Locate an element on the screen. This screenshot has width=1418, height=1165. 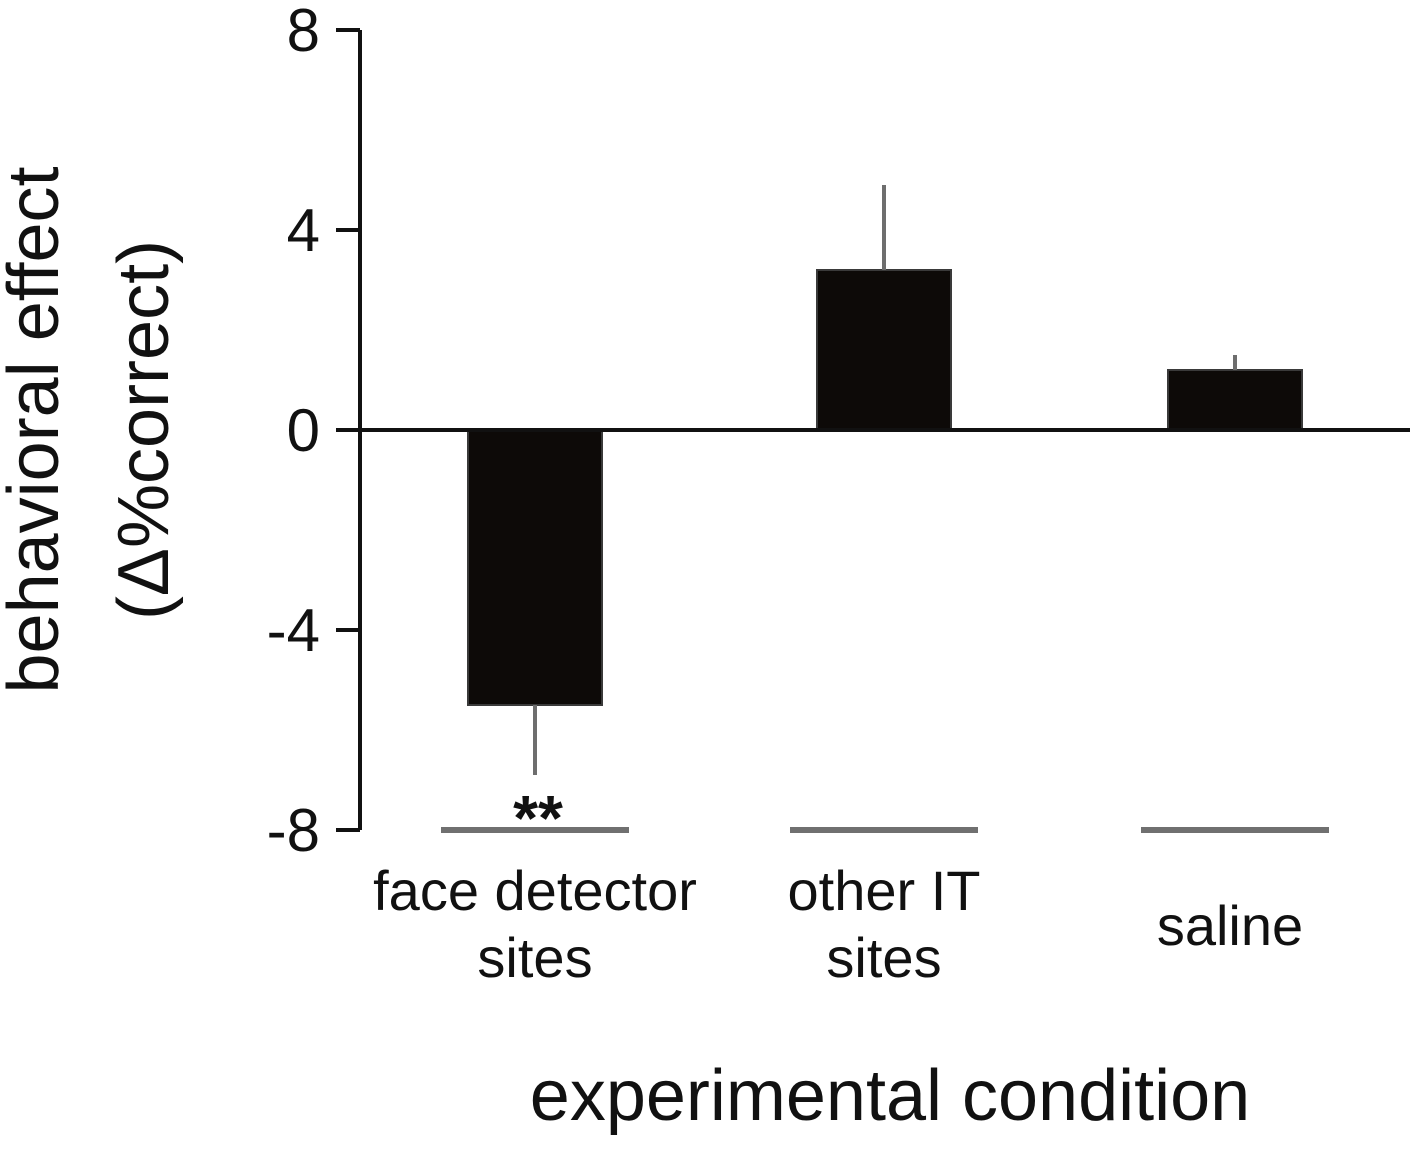
y-axis-title-line: (Δ%correct) is located at coordinates (144, 430).